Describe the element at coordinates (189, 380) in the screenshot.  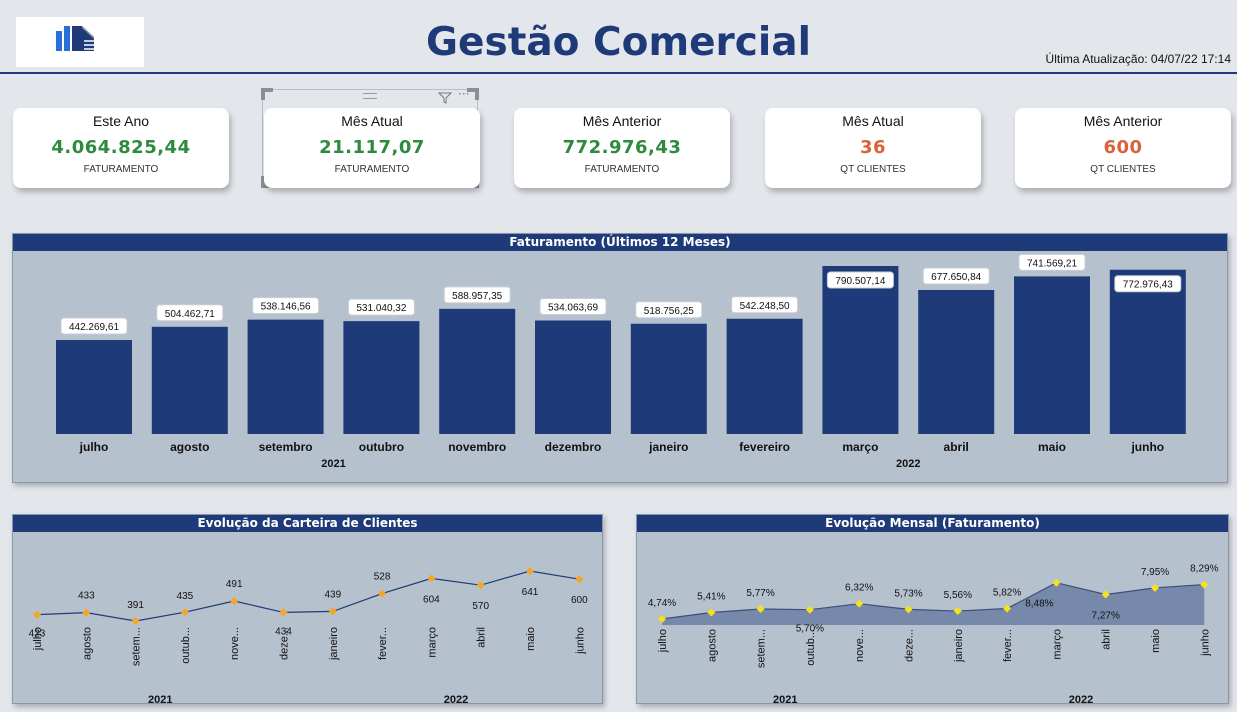
I see `bar-agosto` at that location.